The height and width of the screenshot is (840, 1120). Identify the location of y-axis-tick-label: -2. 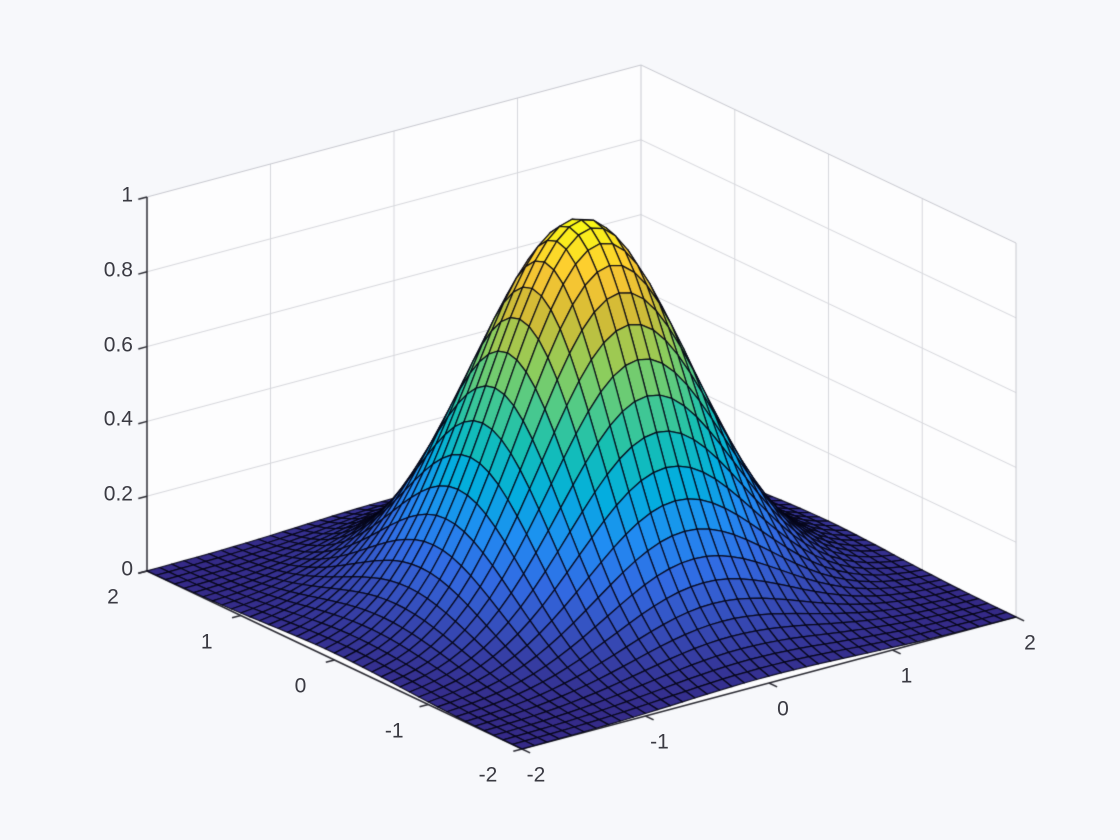
(488, 775).